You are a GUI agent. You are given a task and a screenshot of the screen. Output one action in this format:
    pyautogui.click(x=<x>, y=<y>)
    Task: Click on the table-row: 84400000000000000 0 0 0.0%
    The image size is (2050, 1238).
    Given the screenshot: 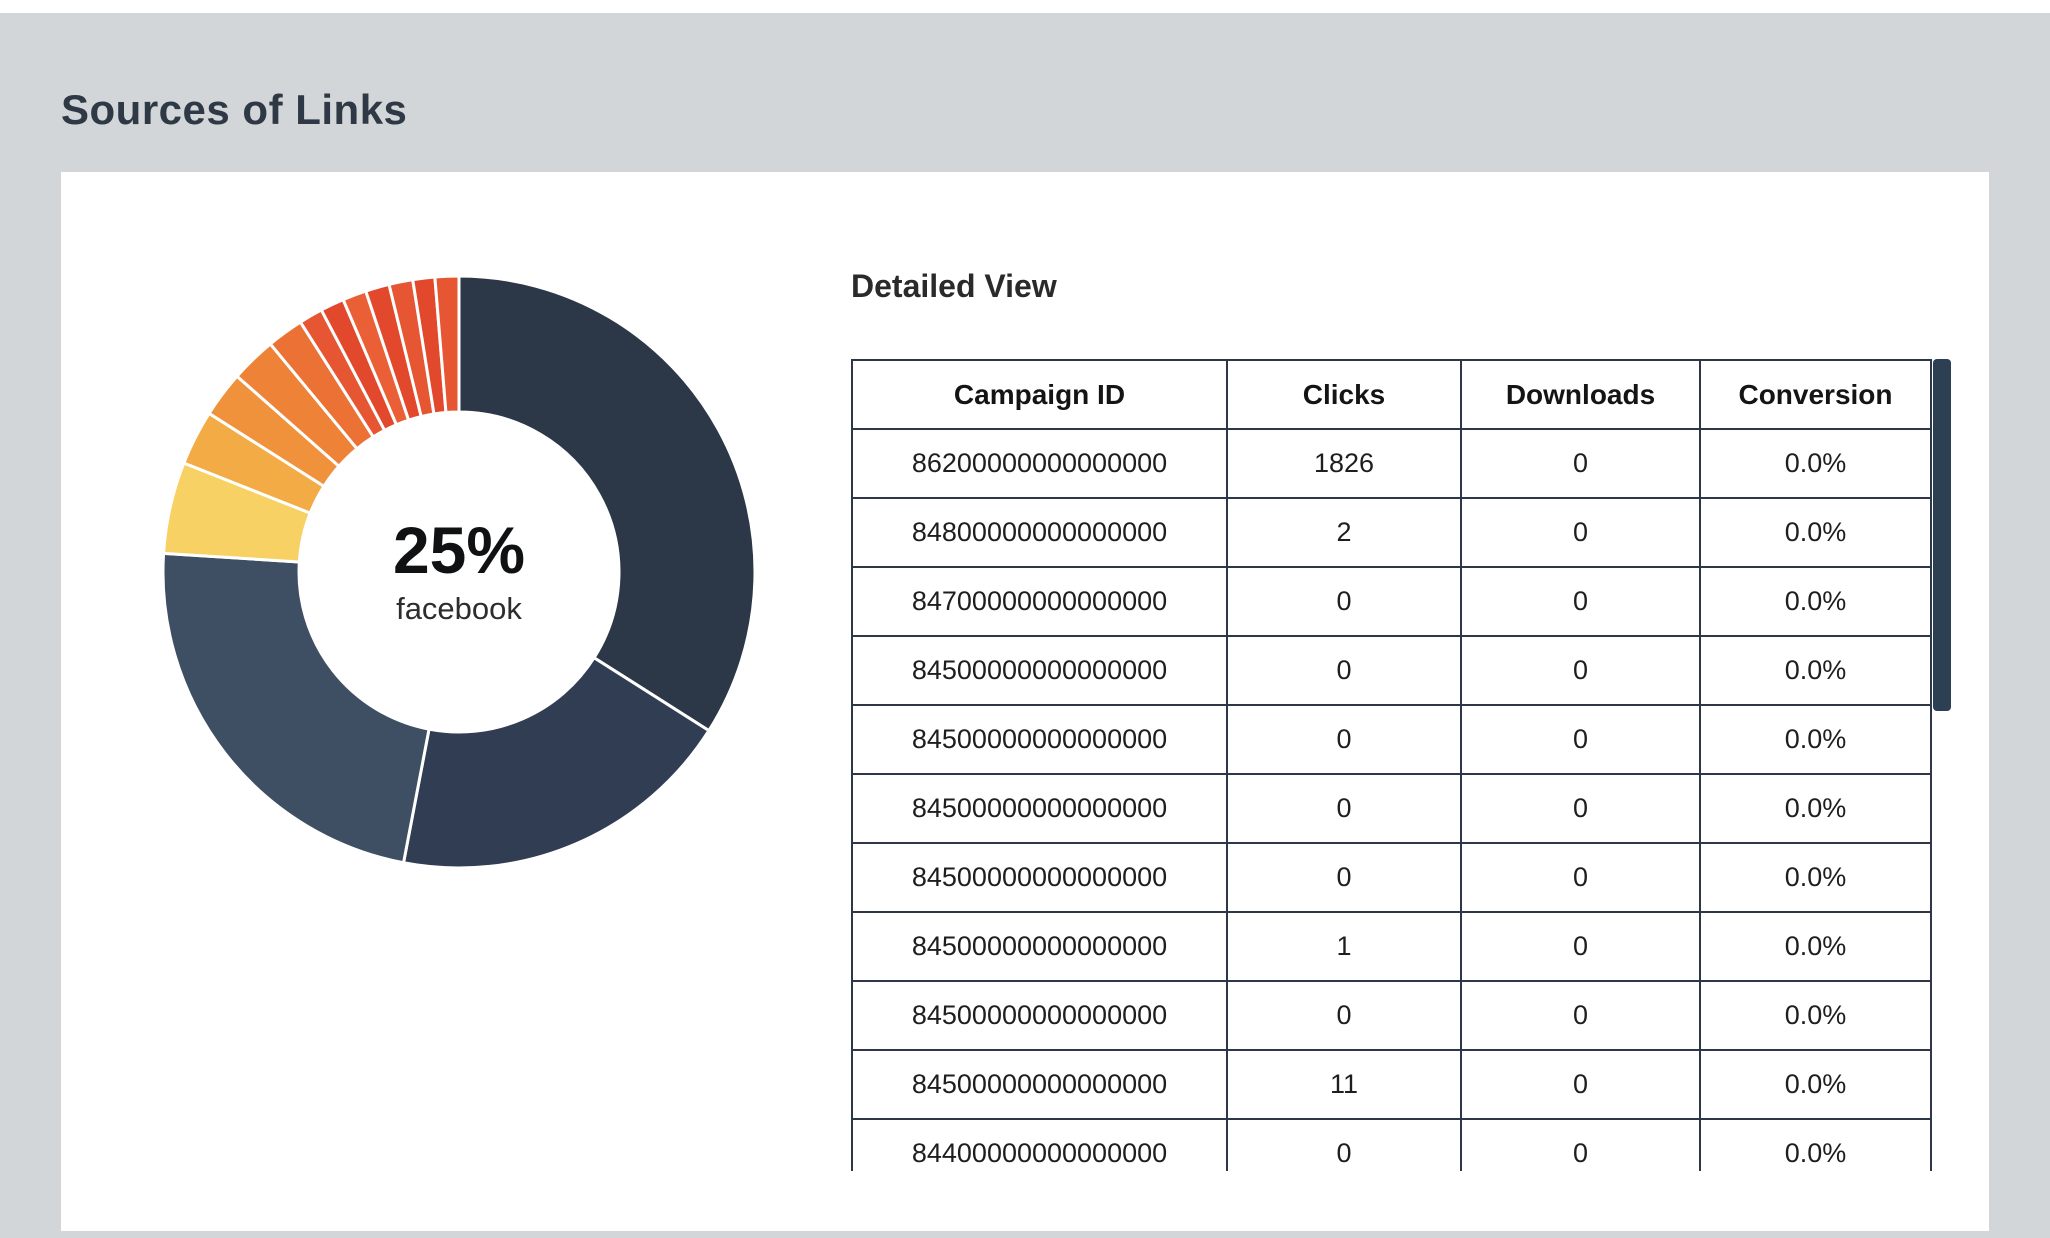 What is the action you would take?
    pyautogui.click(x=1391, y=1144)
    